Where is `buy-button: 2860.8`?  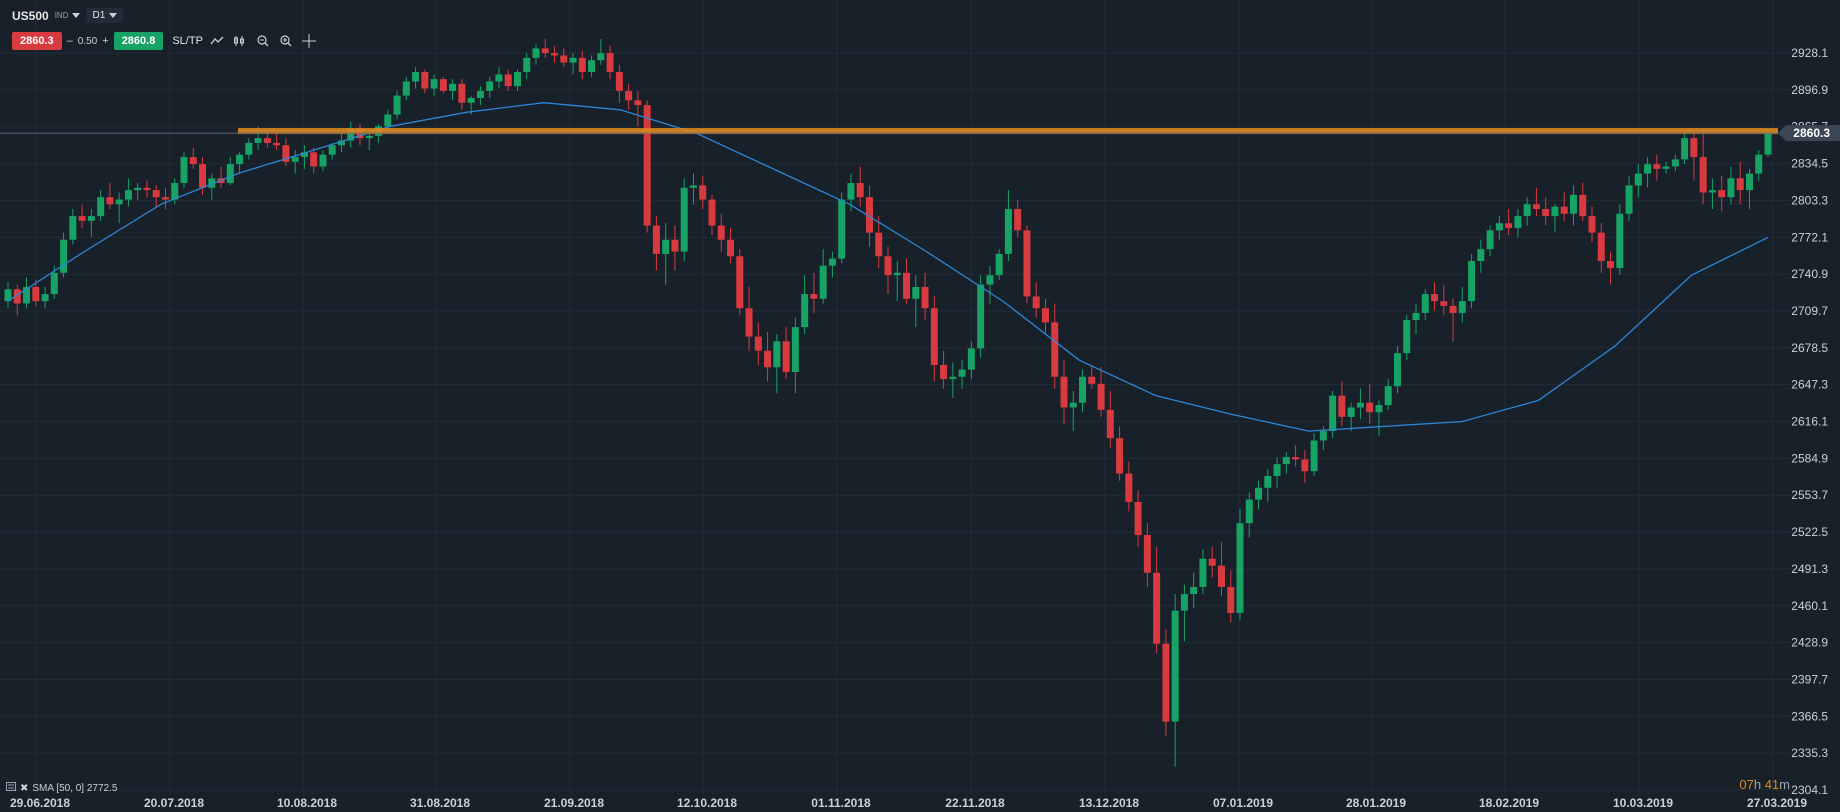
buy-button: 2860.8 is located at coordinates (138, 41).